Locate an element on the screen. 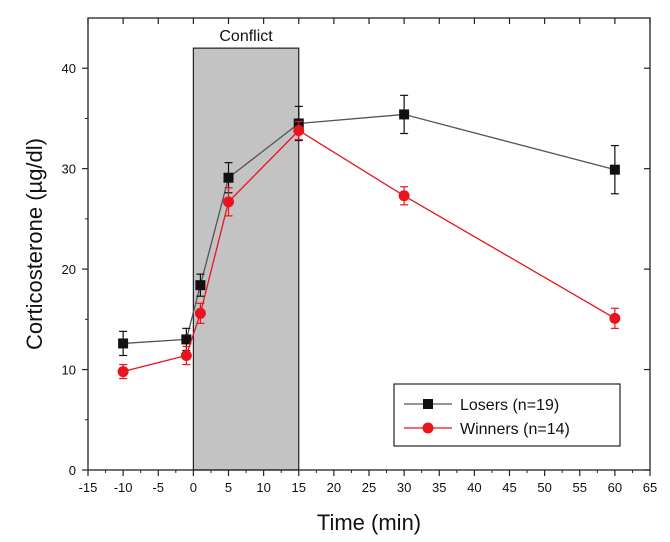 The width and height of the screenshot is (670, 542). conflict-region-group is located at coordinates (246, 259).